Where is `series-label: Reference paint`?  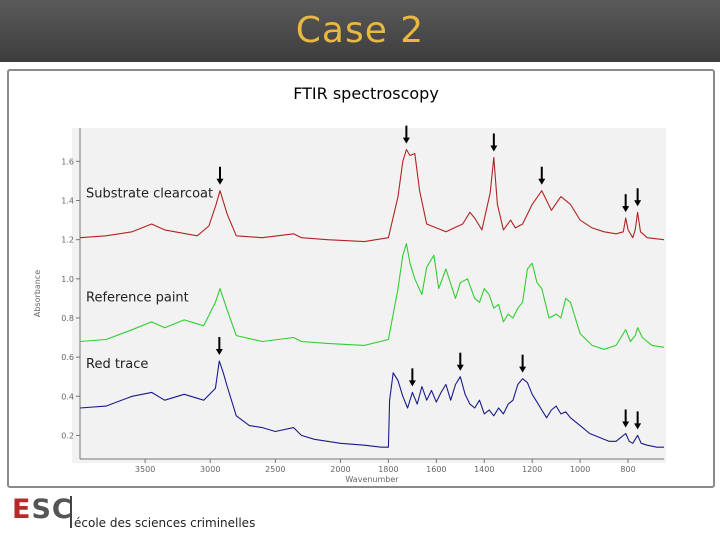 series-label: Reference paint is located at coordinates (137, 297).